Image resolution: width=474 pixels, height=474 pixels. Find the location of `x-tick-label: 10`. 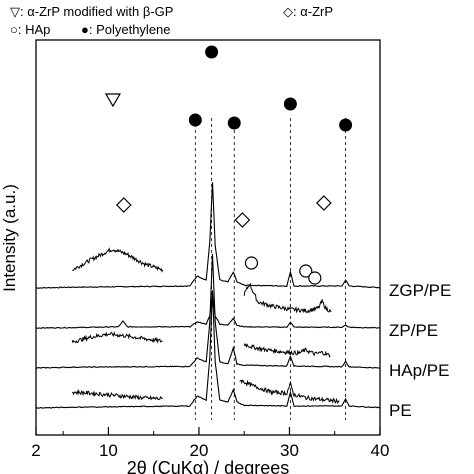

x-tick-label: 10 is located at coordinates (108, 450).